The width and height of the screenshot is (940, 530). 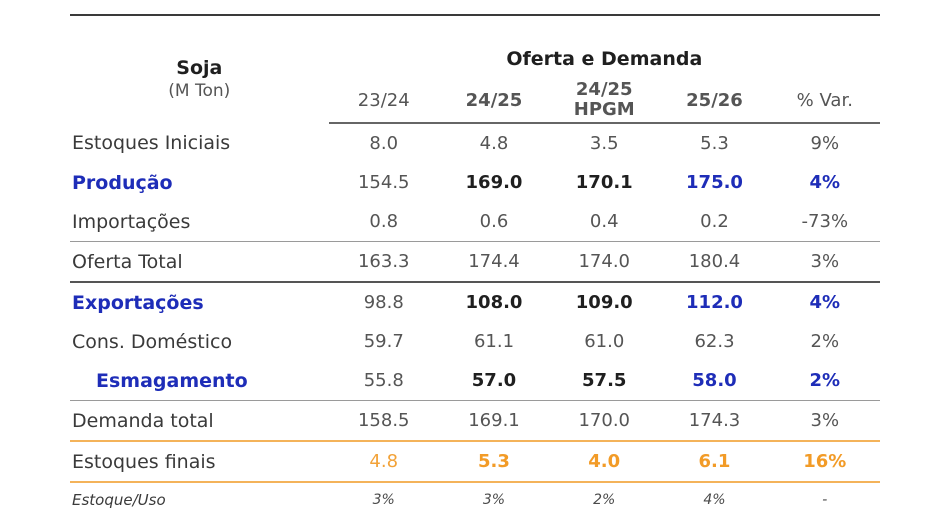 I want to click on cell-2425-hpgm: 57.5, so click(x=604, y=381).